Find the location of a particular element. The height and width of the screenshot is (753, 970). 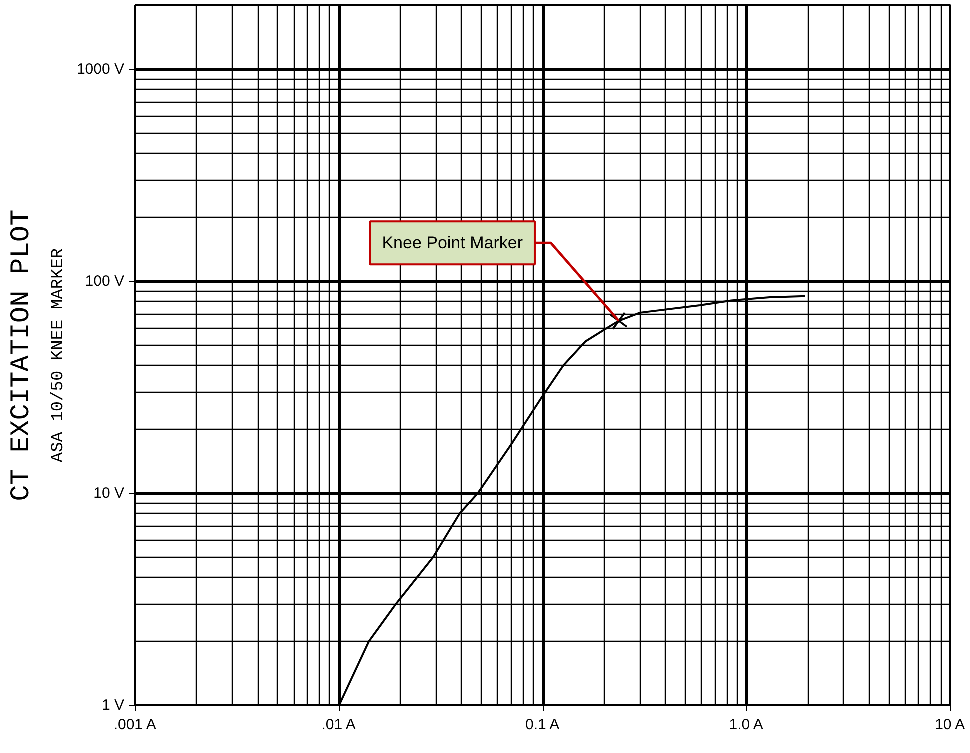

x-tick-label: .001 A is located at coordinates (135, 725).